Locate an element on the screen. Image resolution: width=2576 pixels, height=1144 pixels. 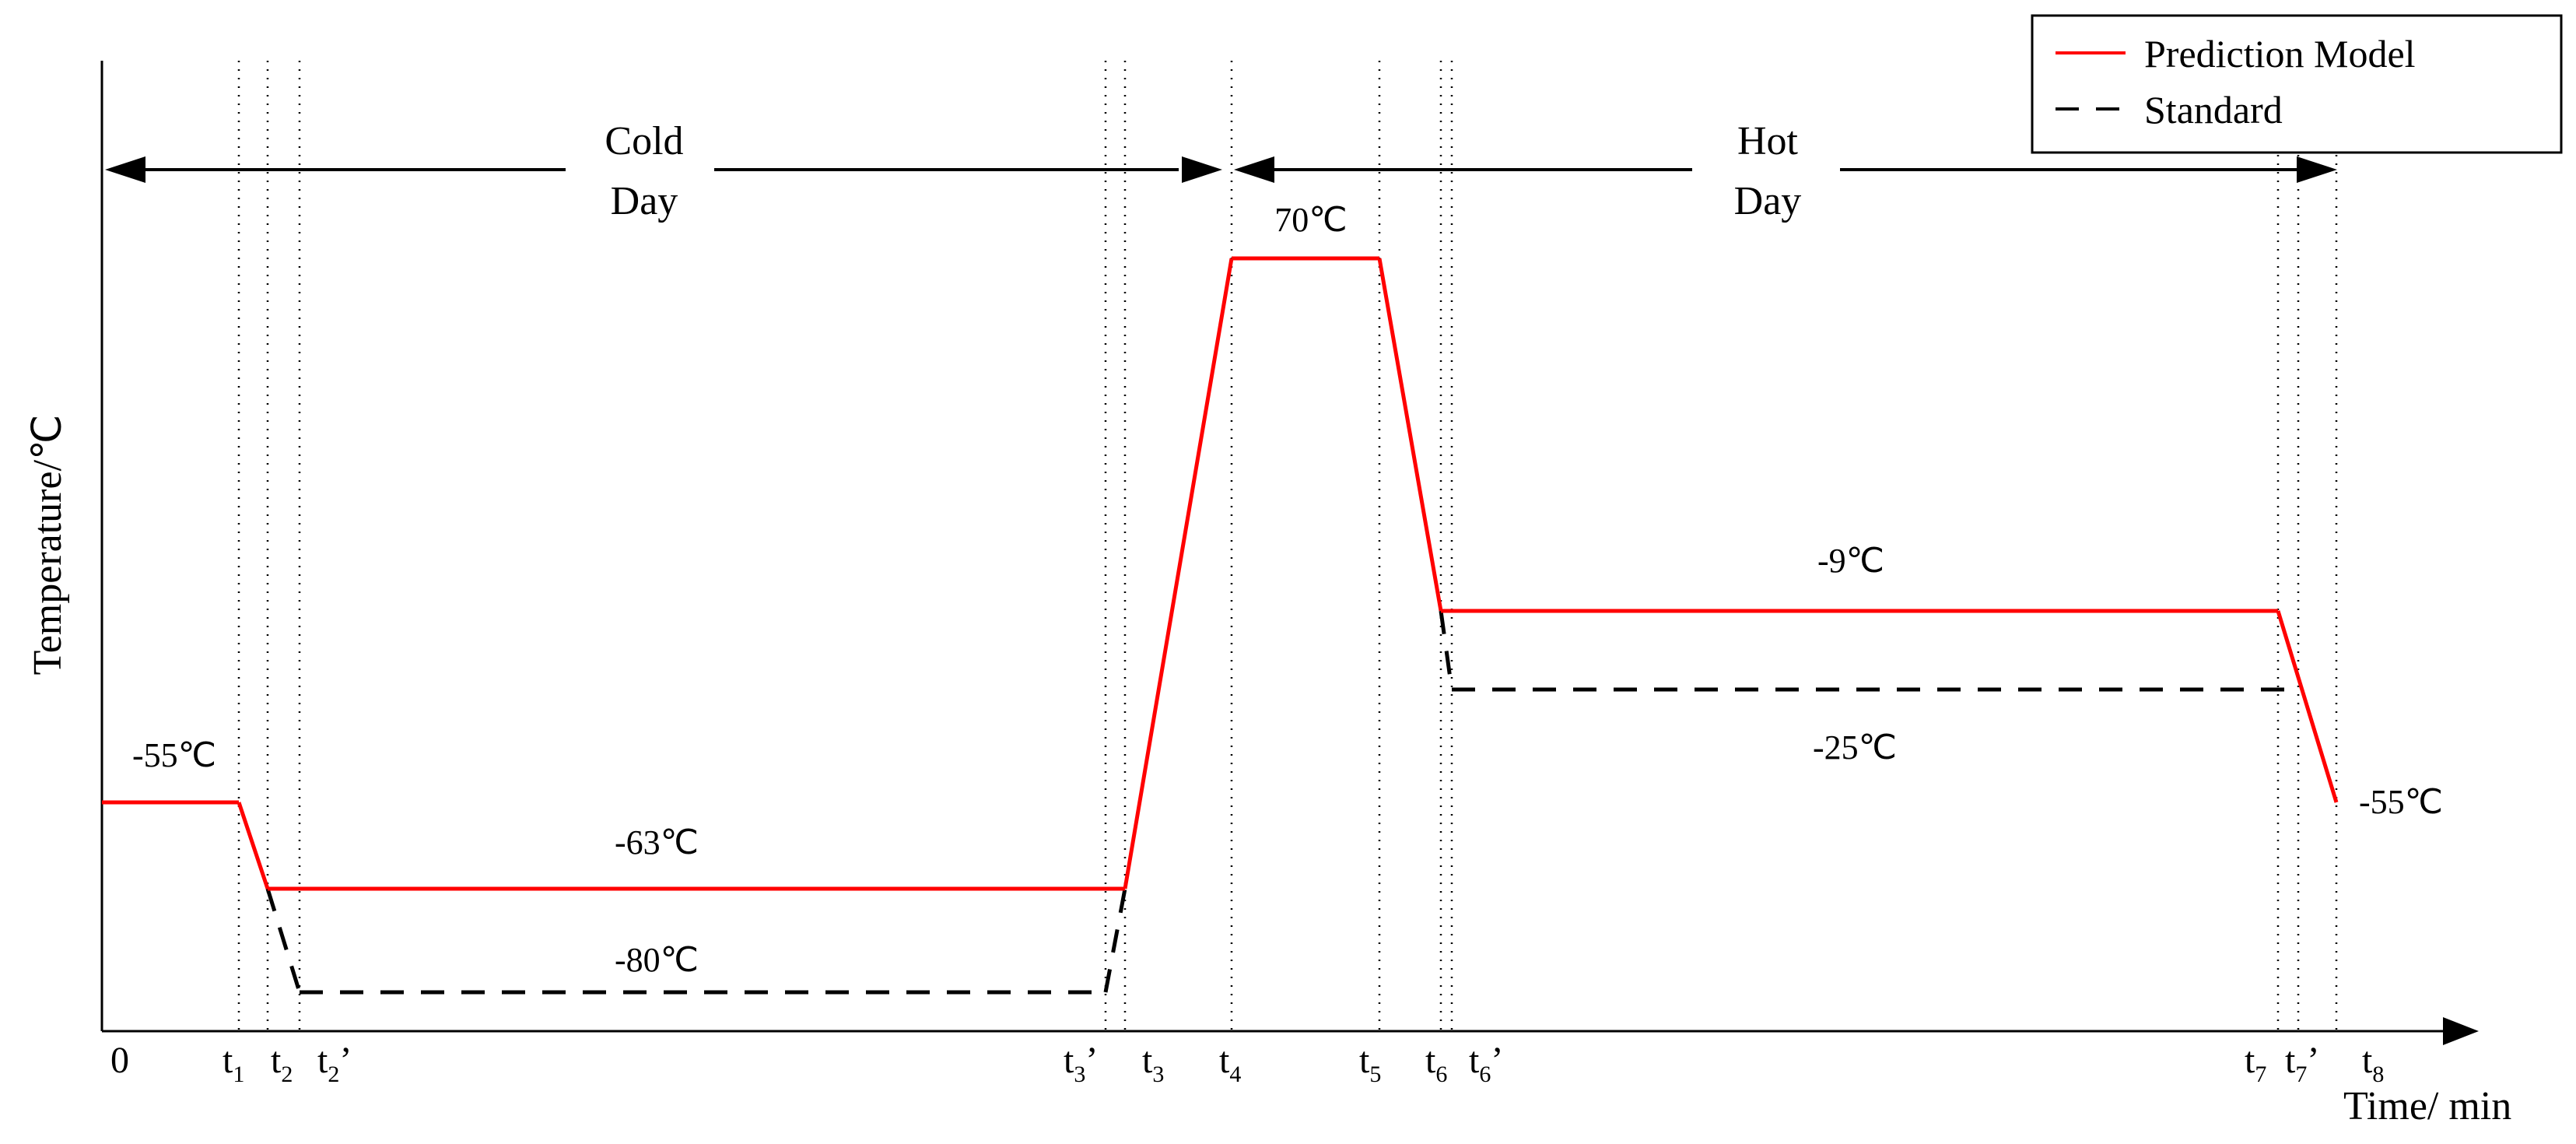
x-tick-t1: t1 is located at coordinates (233, 1064).